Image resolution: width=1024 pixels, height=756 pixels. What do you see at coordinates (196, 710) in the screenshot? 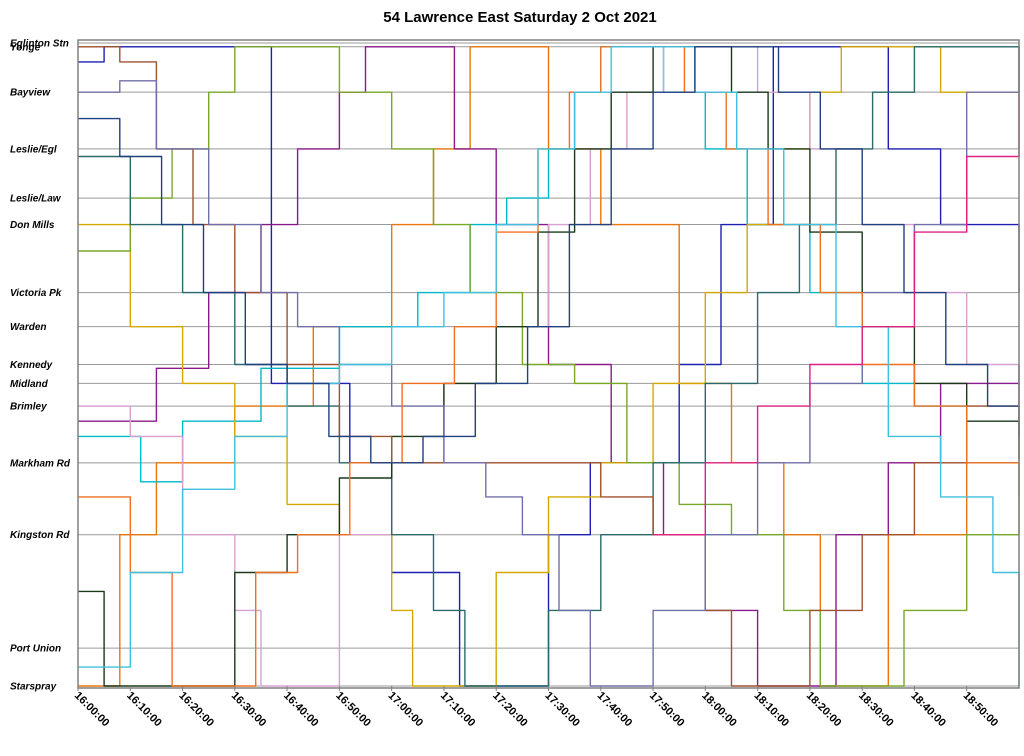
I see `time-tick-label: 16:20:00` at bounding box center [196, 710].